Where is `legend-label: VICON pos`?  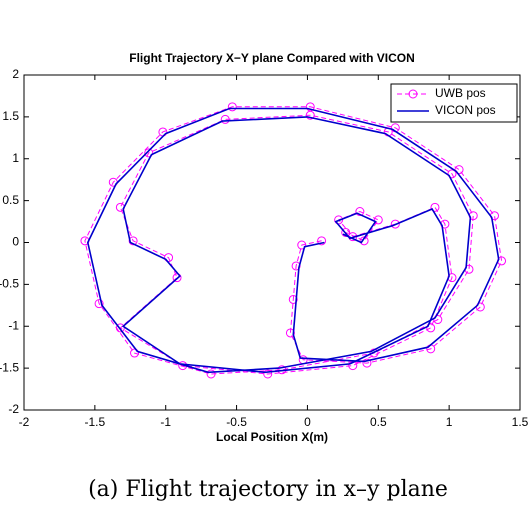 legend-label: VICON pos is located at coordinates (465, 110).